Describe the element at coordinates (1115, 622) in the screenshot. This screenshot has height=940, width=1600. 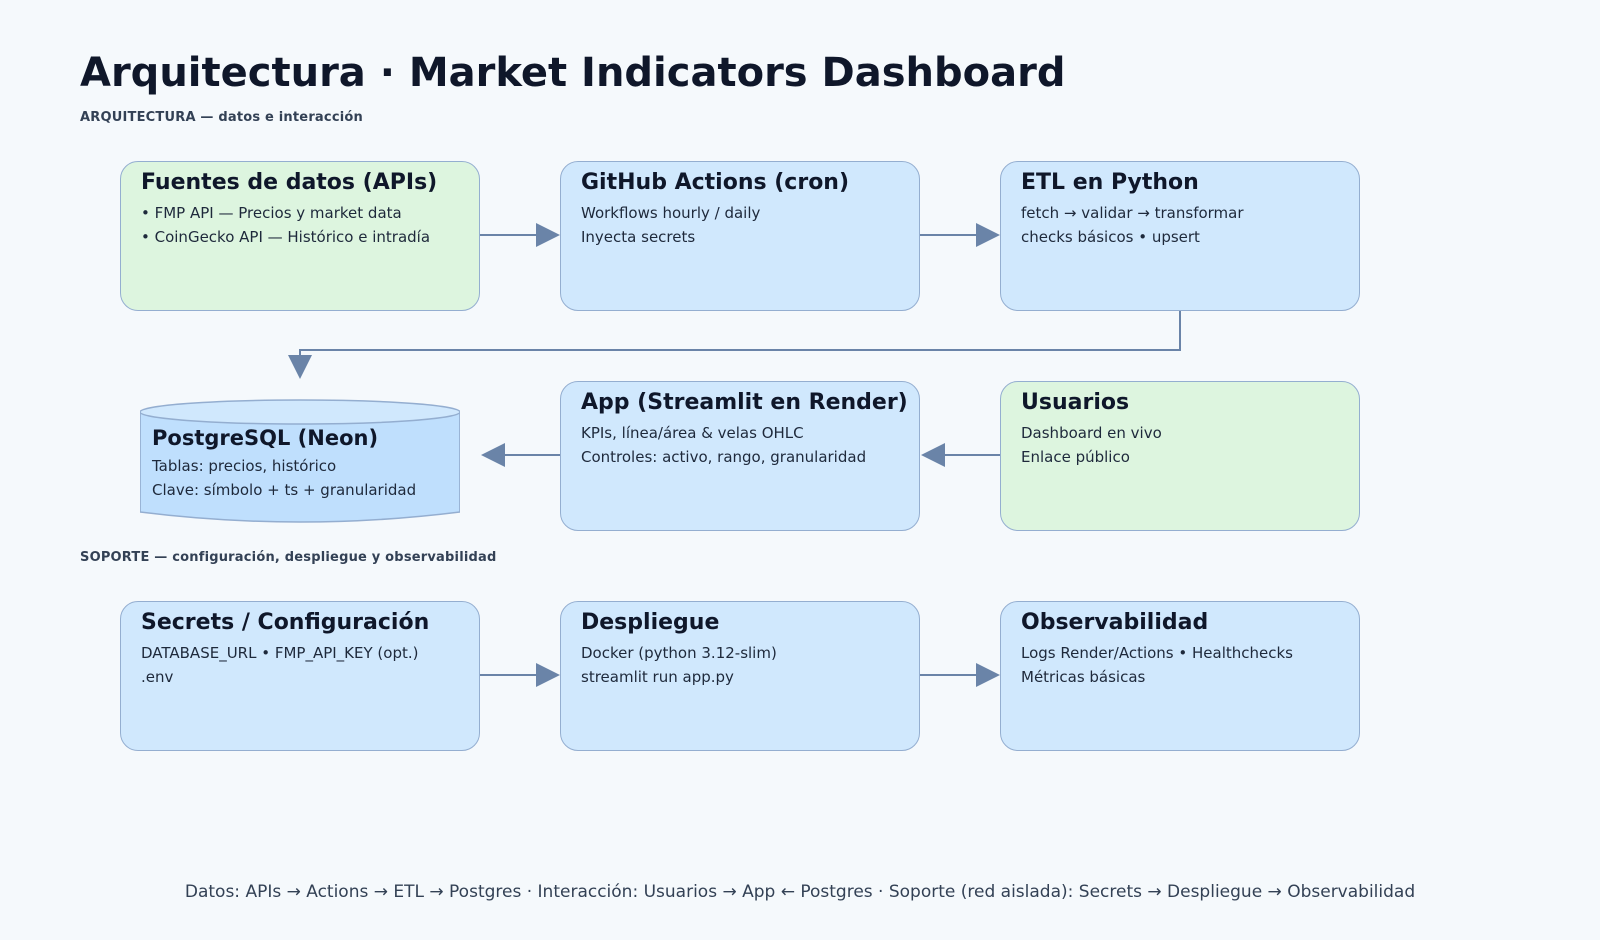
I see `node-observability-title: Observabilidad` at that location.